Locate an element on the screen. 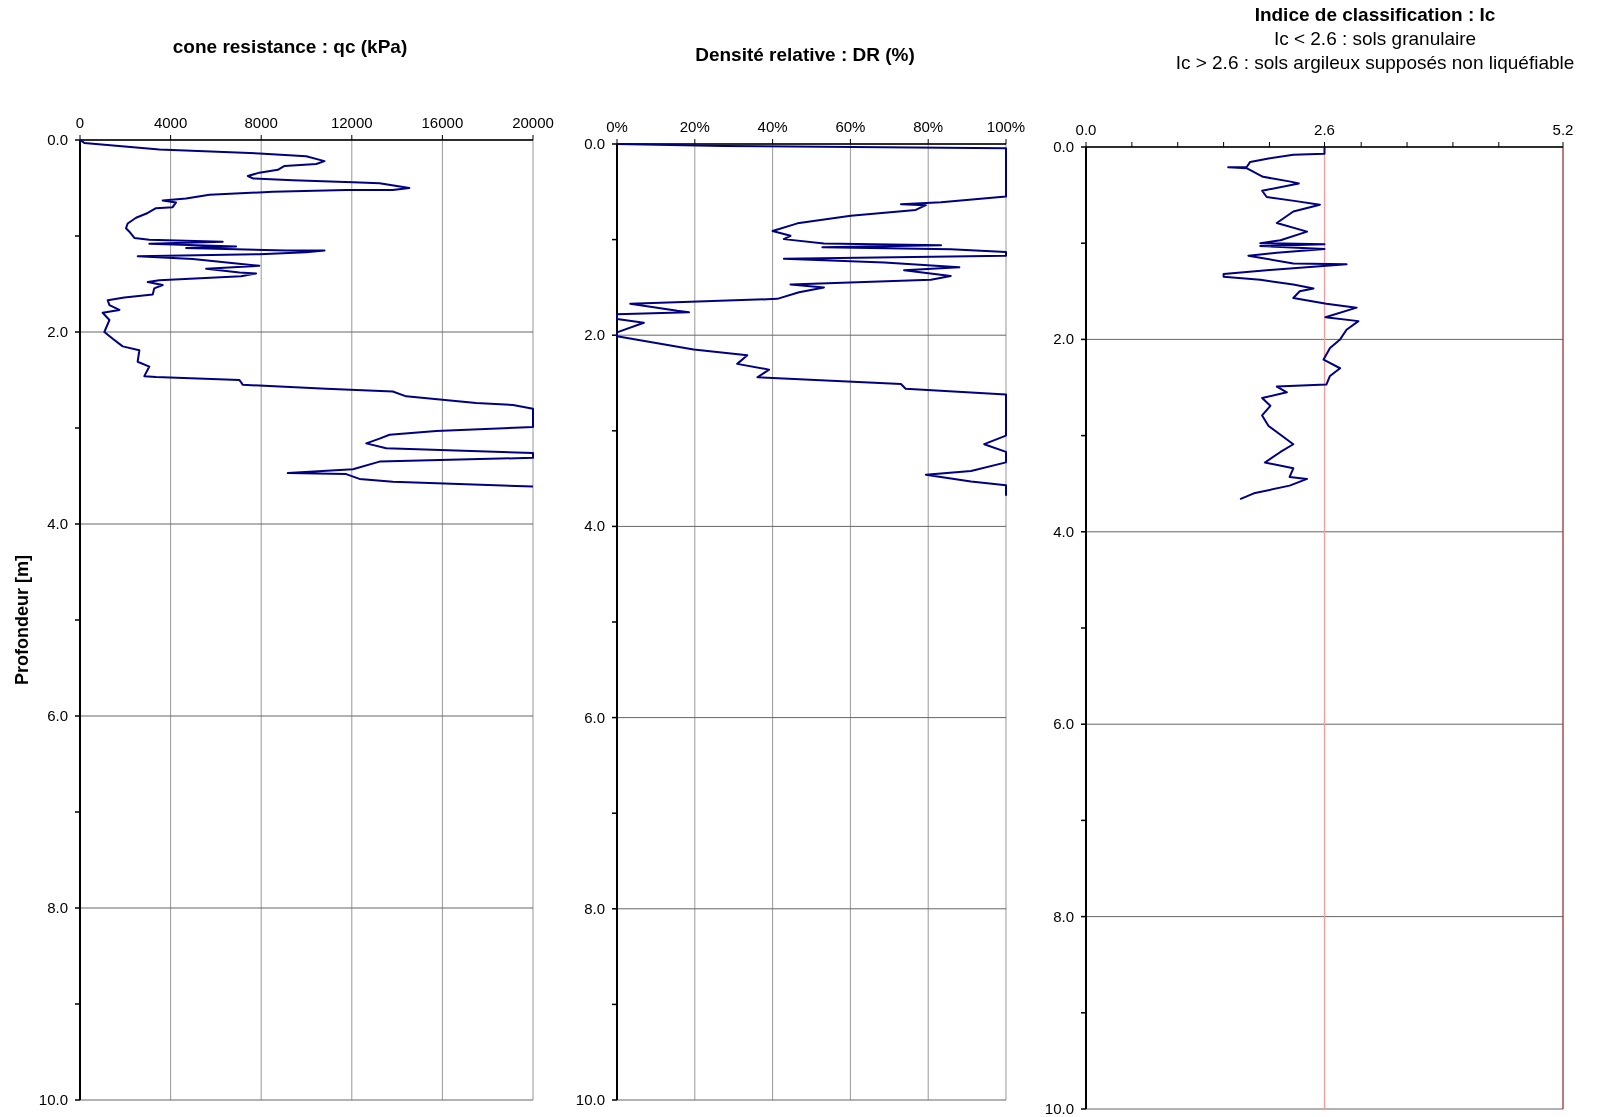  x-tick-label: 8000 is located at coordinates (261, 122).